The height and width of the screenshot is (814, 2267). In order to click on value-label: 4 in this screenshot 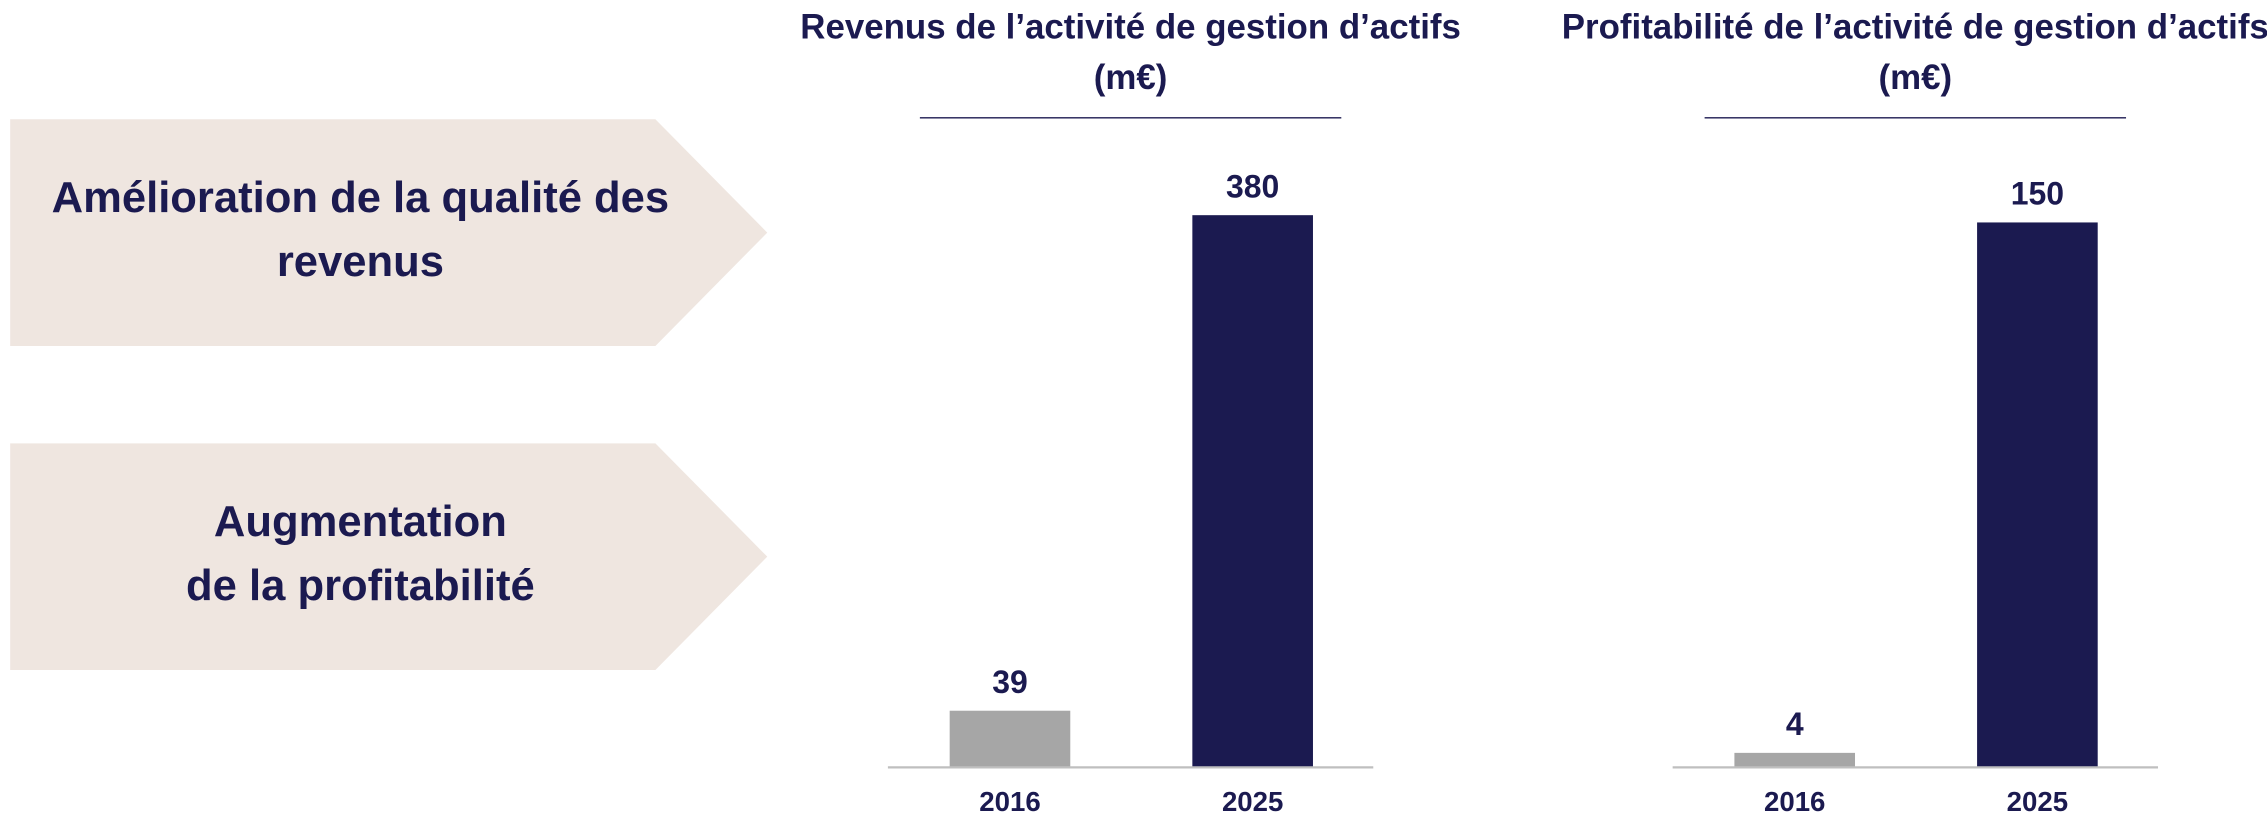, I will do `click(1795, 724)`.